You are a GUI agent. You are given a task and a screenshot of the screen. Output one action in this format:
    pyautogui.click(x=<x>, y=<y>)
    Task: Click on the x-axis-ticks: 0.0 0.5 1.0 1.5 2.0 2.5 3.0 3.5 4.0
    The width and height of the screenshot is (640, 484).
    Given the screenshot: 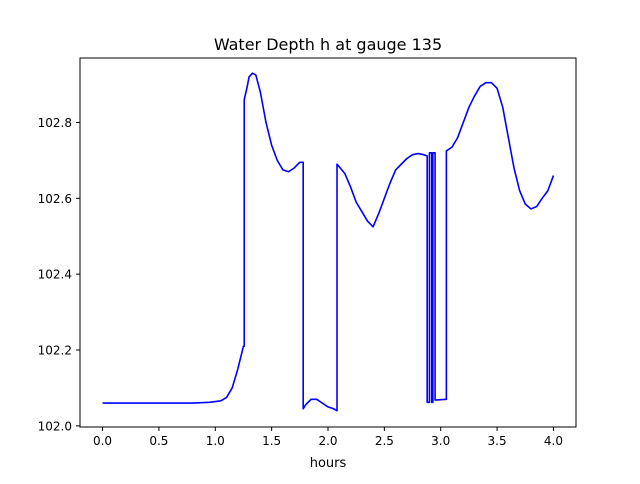 What is the action you would take?
    pyautogui.click(x=328, y=437)
    